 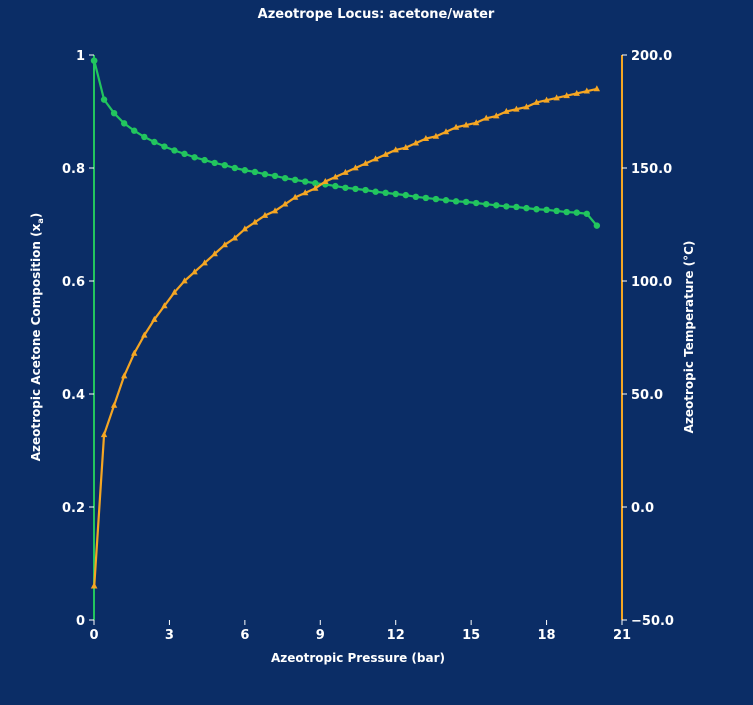 What do you see at coordinates (169, 635) in the screenshot?
I see `x-tick-label: 3` at bounding box center [169, 635].